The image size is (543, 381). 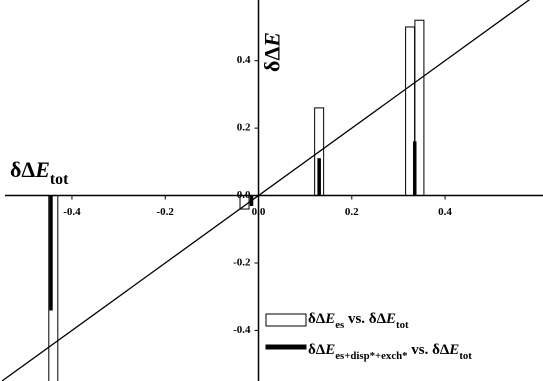 I want to click on legend-label: δΔEes+disp*+exch* vs. δΔEtot, so click(x=390, y=352).